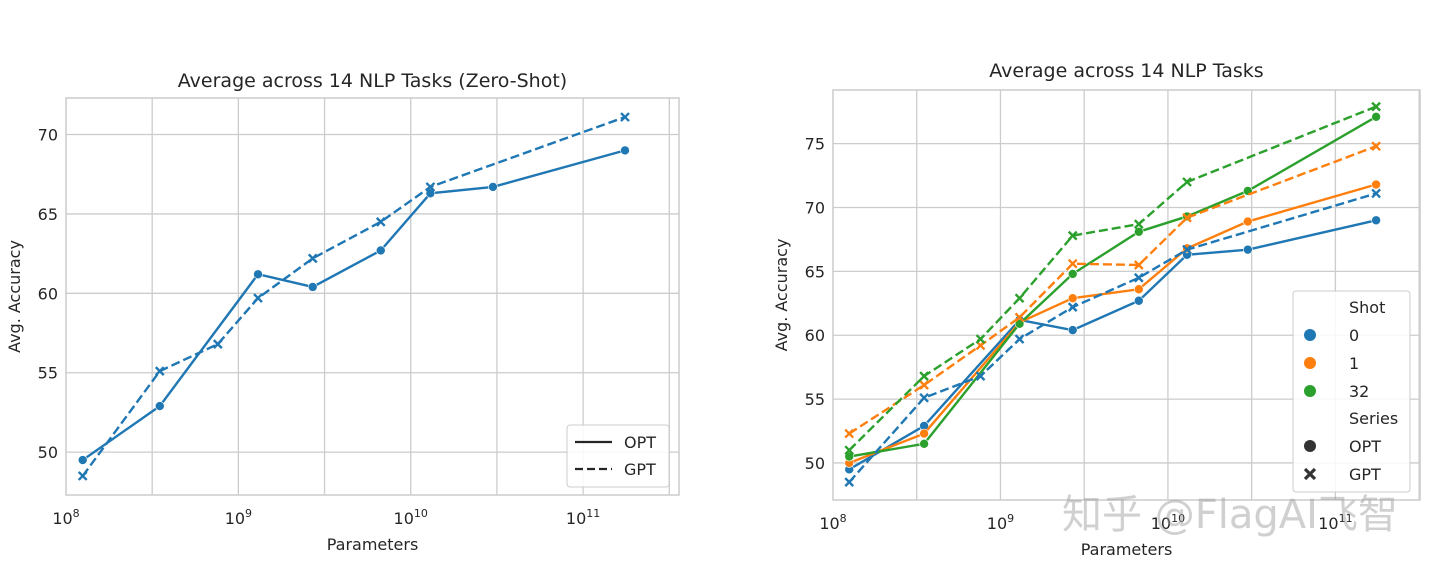  I want to click on legend: OPT GPT, so click(618, 456).